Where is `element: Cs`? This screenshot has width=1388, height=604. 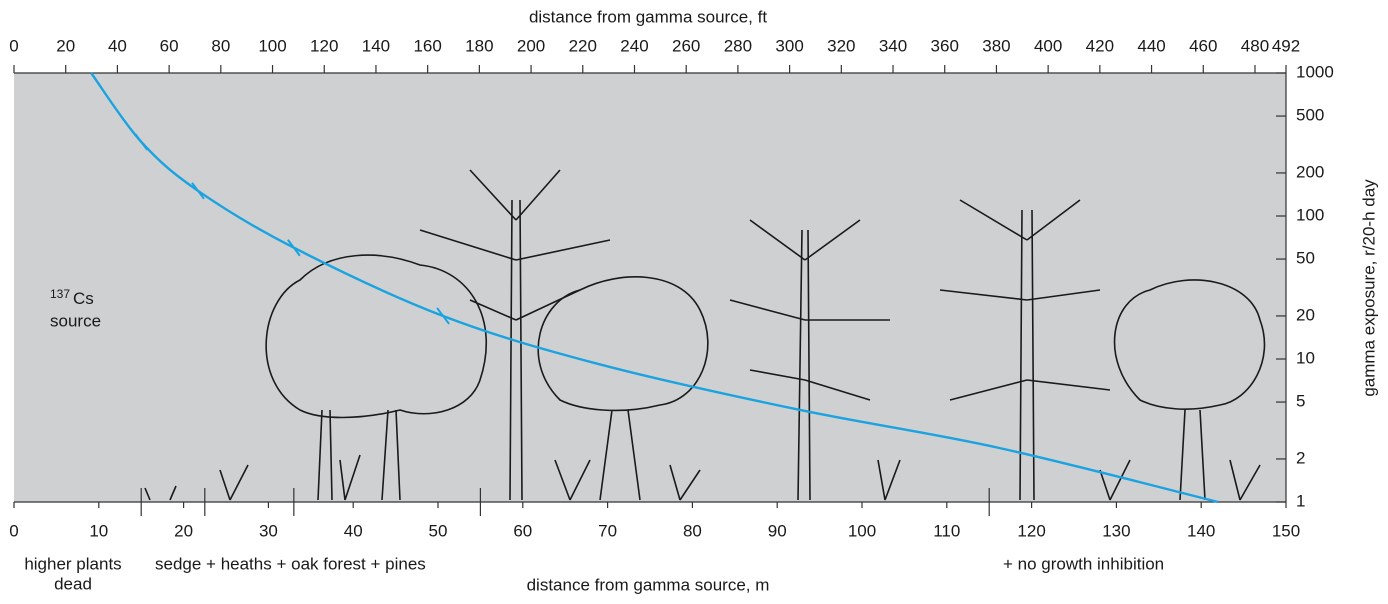
element: Cs is located at coordinates (83, 298).